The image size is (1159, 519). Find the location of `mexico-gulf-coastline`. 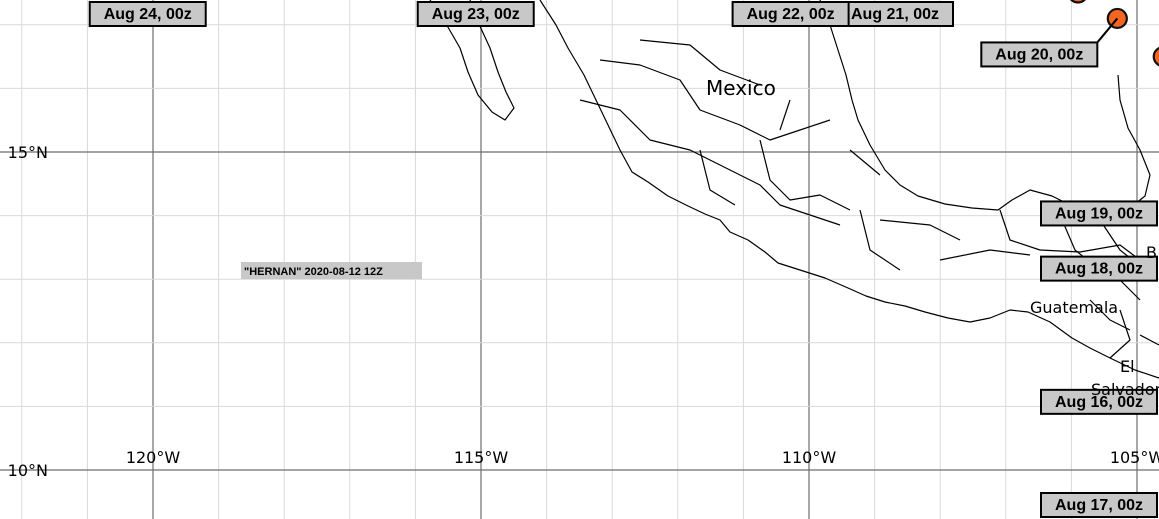

mexico-gulf-coastline is located at coordinates (985, 107).